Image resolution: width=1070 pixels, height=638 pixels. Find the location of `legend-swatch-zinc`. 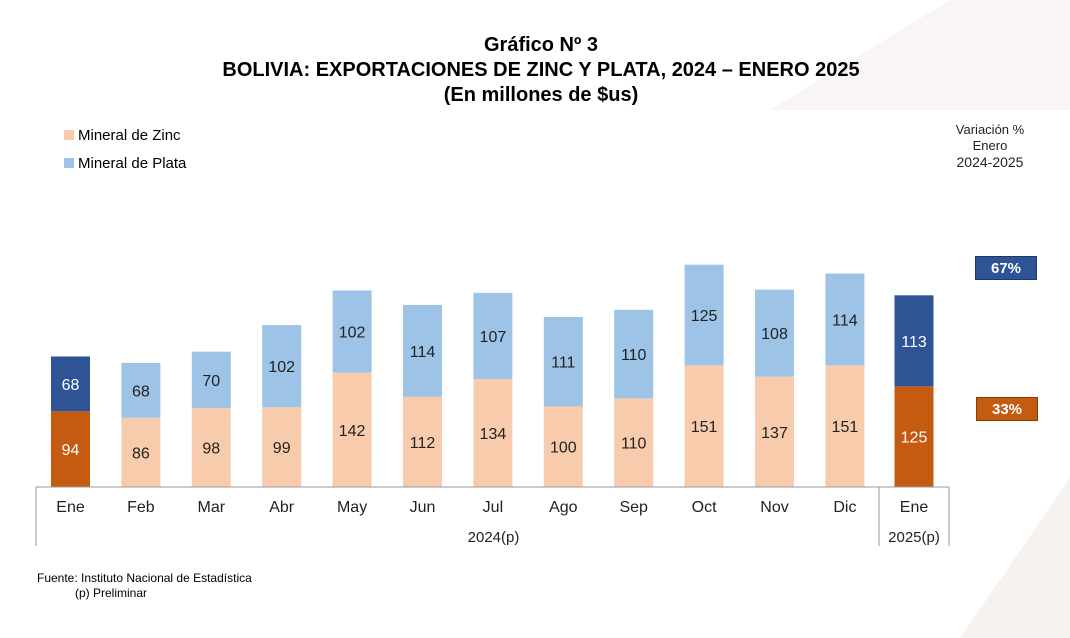

legend-swatch-zinc is located at coordinates (69, 135).